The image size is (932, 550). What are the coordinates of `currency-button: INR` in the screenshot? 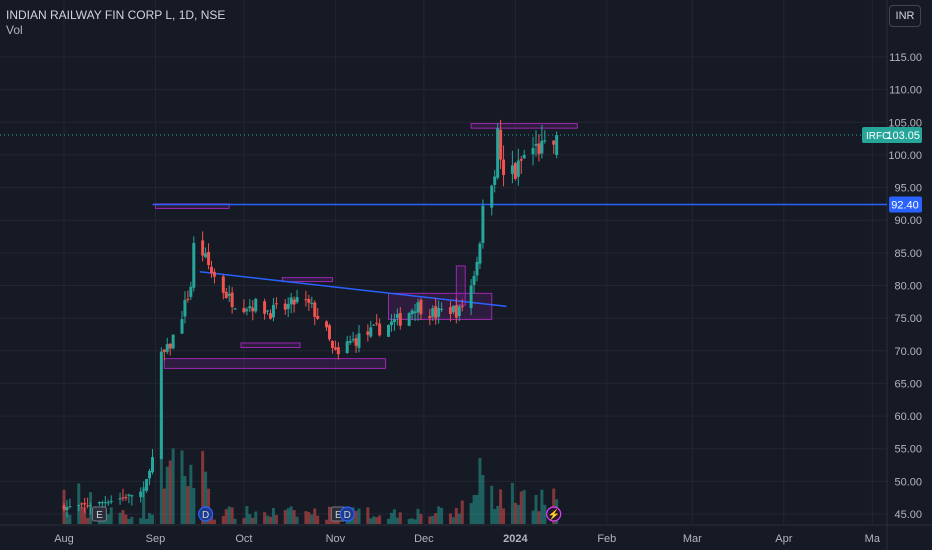 It's located at (905, 16).